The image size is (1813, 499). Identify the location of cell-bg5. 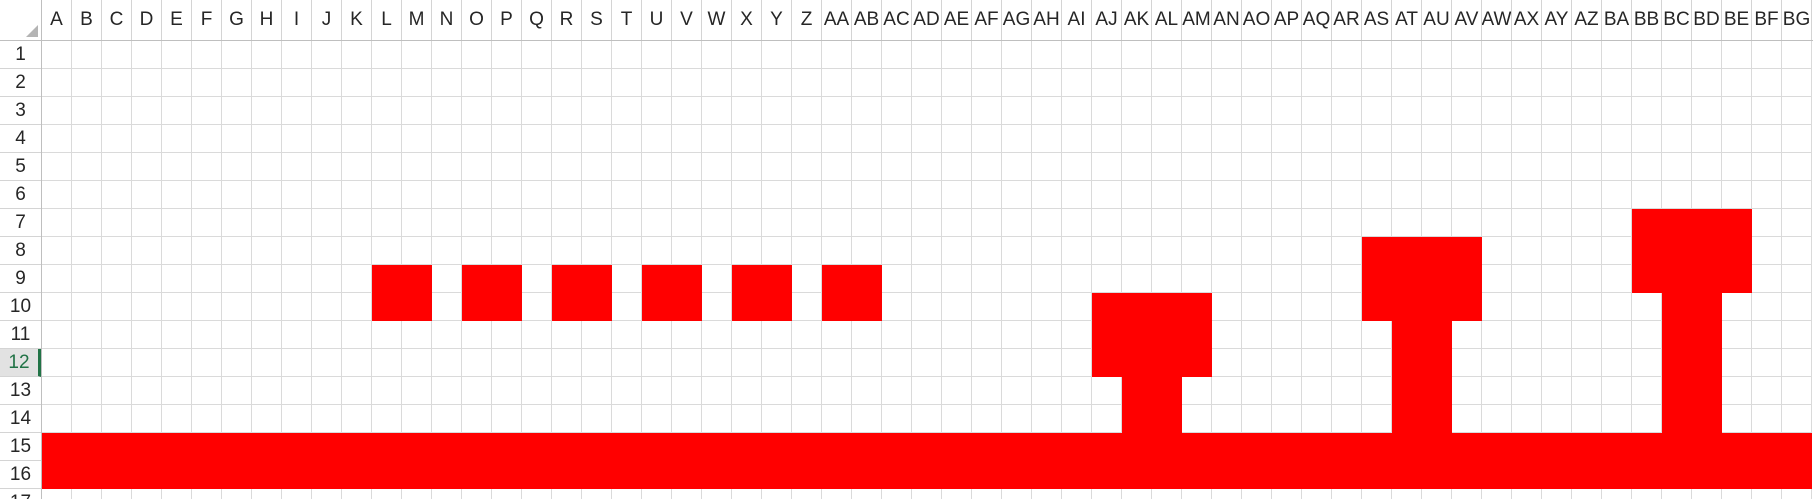
(1797, 167).